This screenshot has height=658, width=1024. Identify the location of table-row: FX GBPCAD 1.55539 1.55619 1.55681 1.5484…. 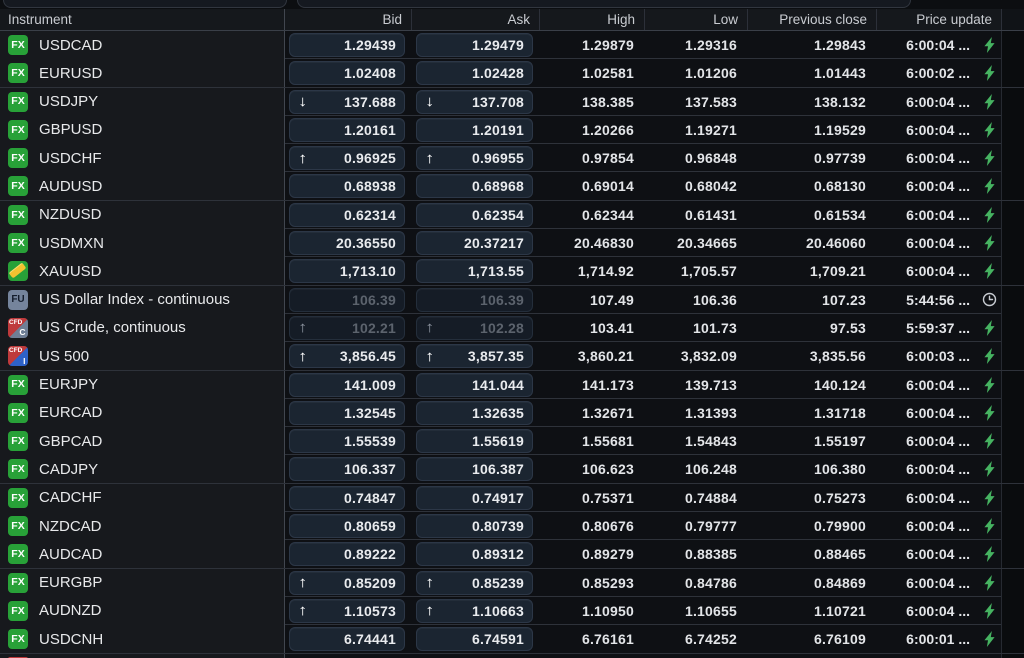
(512, 441).